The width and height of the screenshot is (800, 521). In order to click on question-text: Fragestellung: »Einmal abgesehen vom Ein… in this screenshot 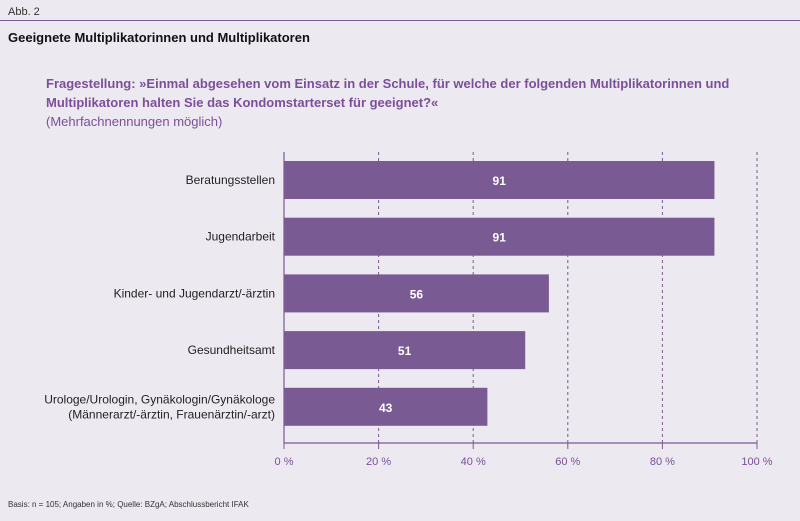, I will do `click(388, 93)`.